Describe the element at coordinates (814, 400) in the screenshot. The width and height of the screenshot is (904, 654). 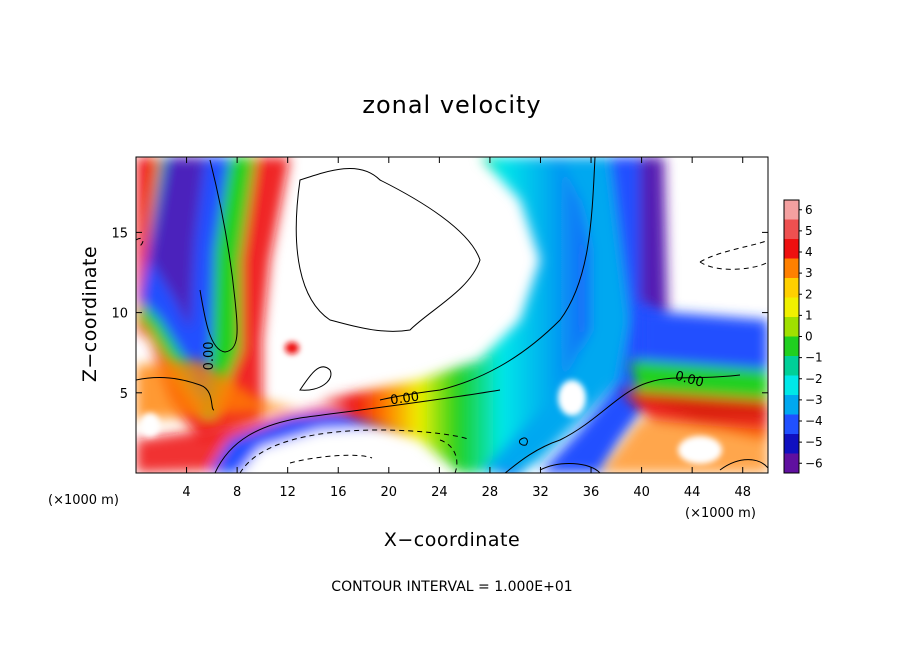
I see `colorbar-label: −3` at that location.